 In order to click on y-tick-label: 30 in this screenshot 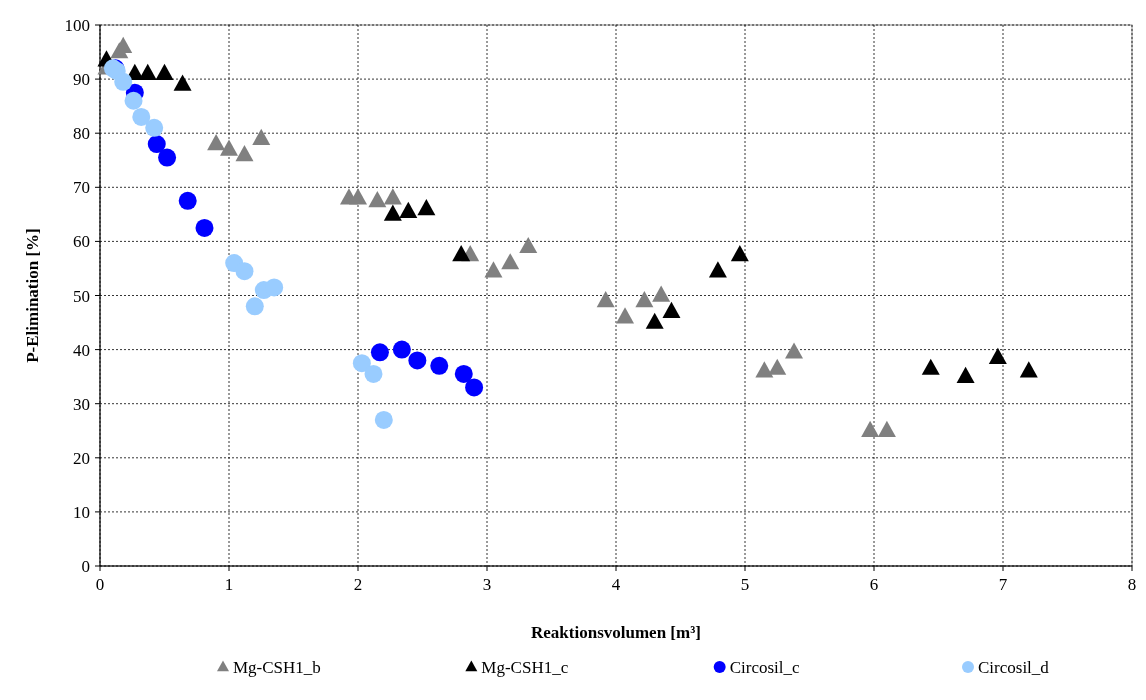, I will do `click(81, 404)`.